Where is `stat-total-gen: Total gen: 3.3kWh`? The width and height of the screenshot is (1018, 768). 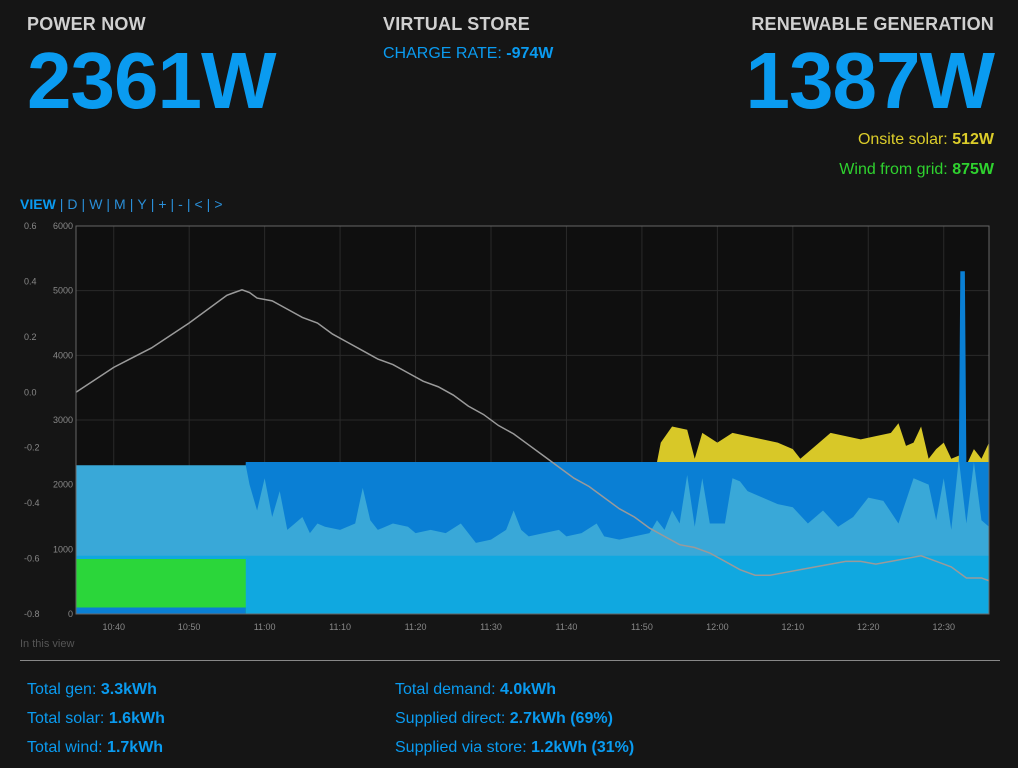
stat-total-gen: Total gen: 3.3kWh is located at coordinates (96, 694).